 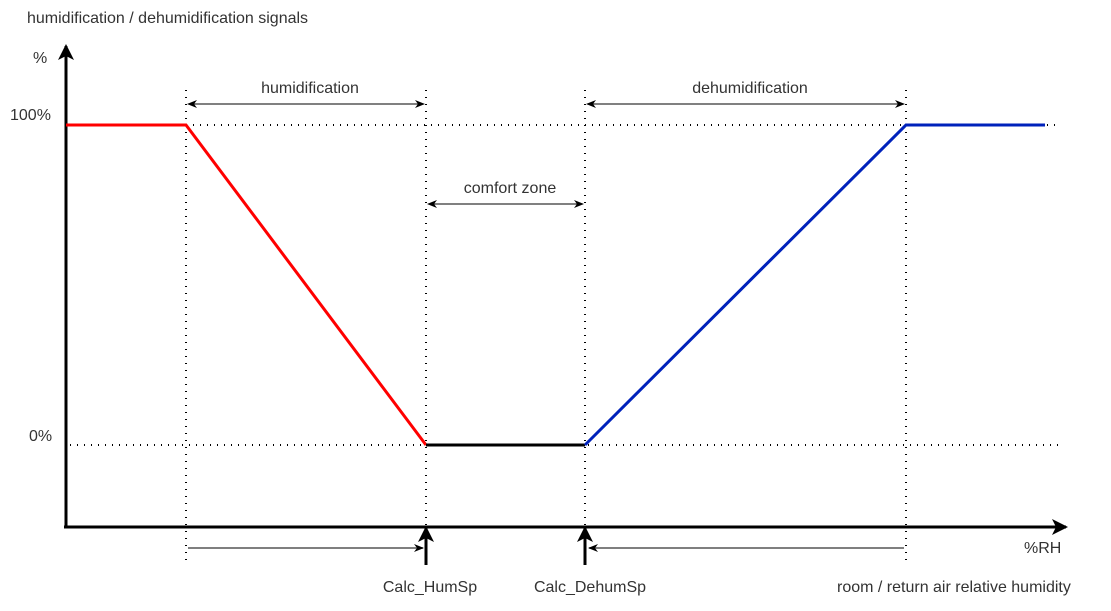 What do you see at coordinates (954, 587) in the screenshot?
I see `x-axis-label: room / return air relative humidity` at bounding box center [954, 587].